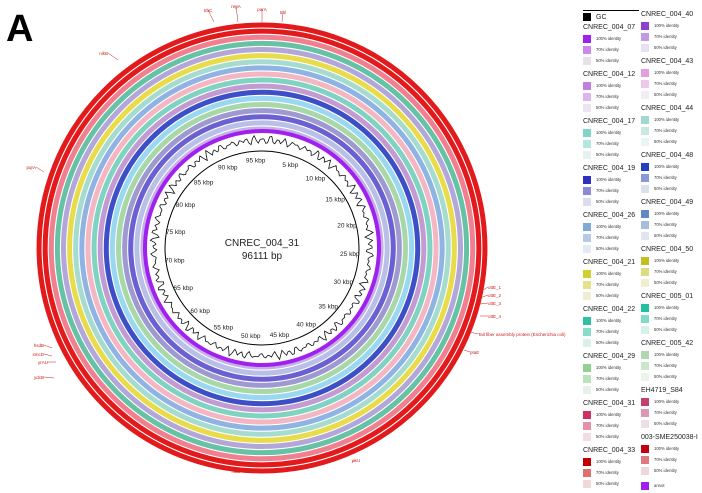 Image resolution: width=702 pixels, height=493 pixels. I want to click on tick-label: 70 kbp, so click(175, 260).